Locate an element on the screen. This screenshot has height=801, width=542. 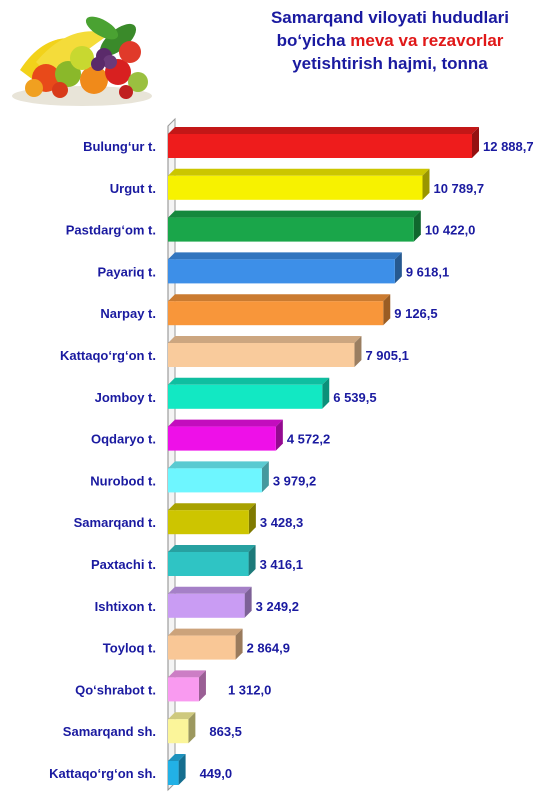
title-line-1: Samarqand viloyati hududlari is located at coordinates (390, 17).